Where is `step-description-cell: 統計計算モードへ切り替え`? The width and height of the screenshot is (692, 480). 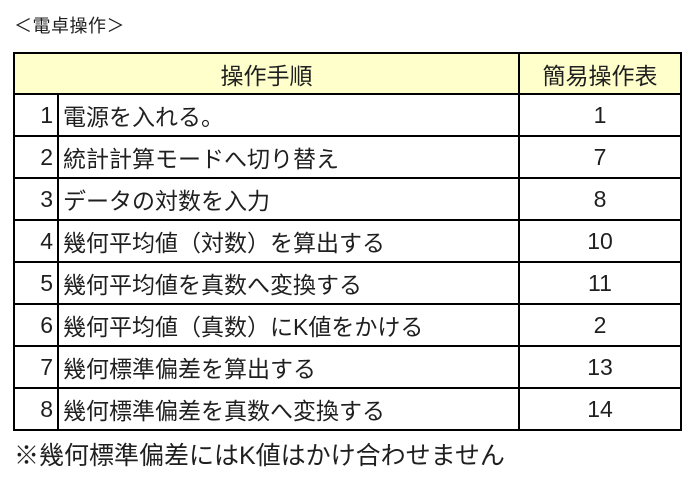 step-description-cell: 統計計算モードへ切り替え is located at coordinates (288, 157).